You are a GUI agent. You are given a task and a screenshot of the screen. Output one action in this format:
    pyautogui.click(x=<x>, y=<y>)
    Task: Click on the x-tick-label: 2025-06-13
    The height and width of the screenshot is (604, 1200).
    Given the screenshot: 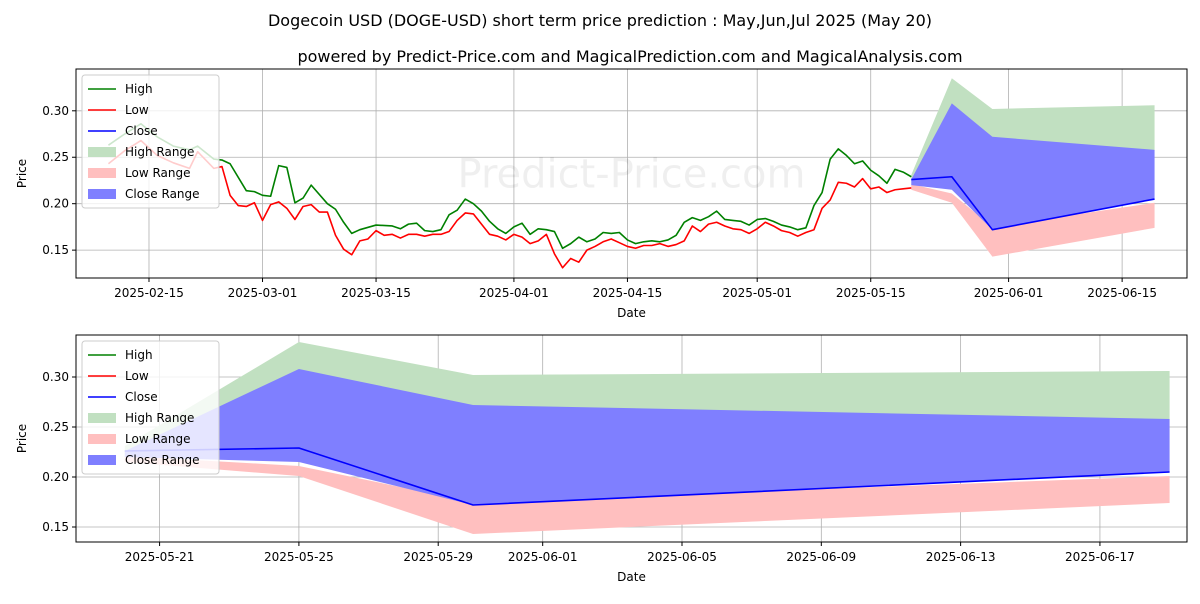 What is the action you would take?
    pyautogui.click(x=961, y=557)
    